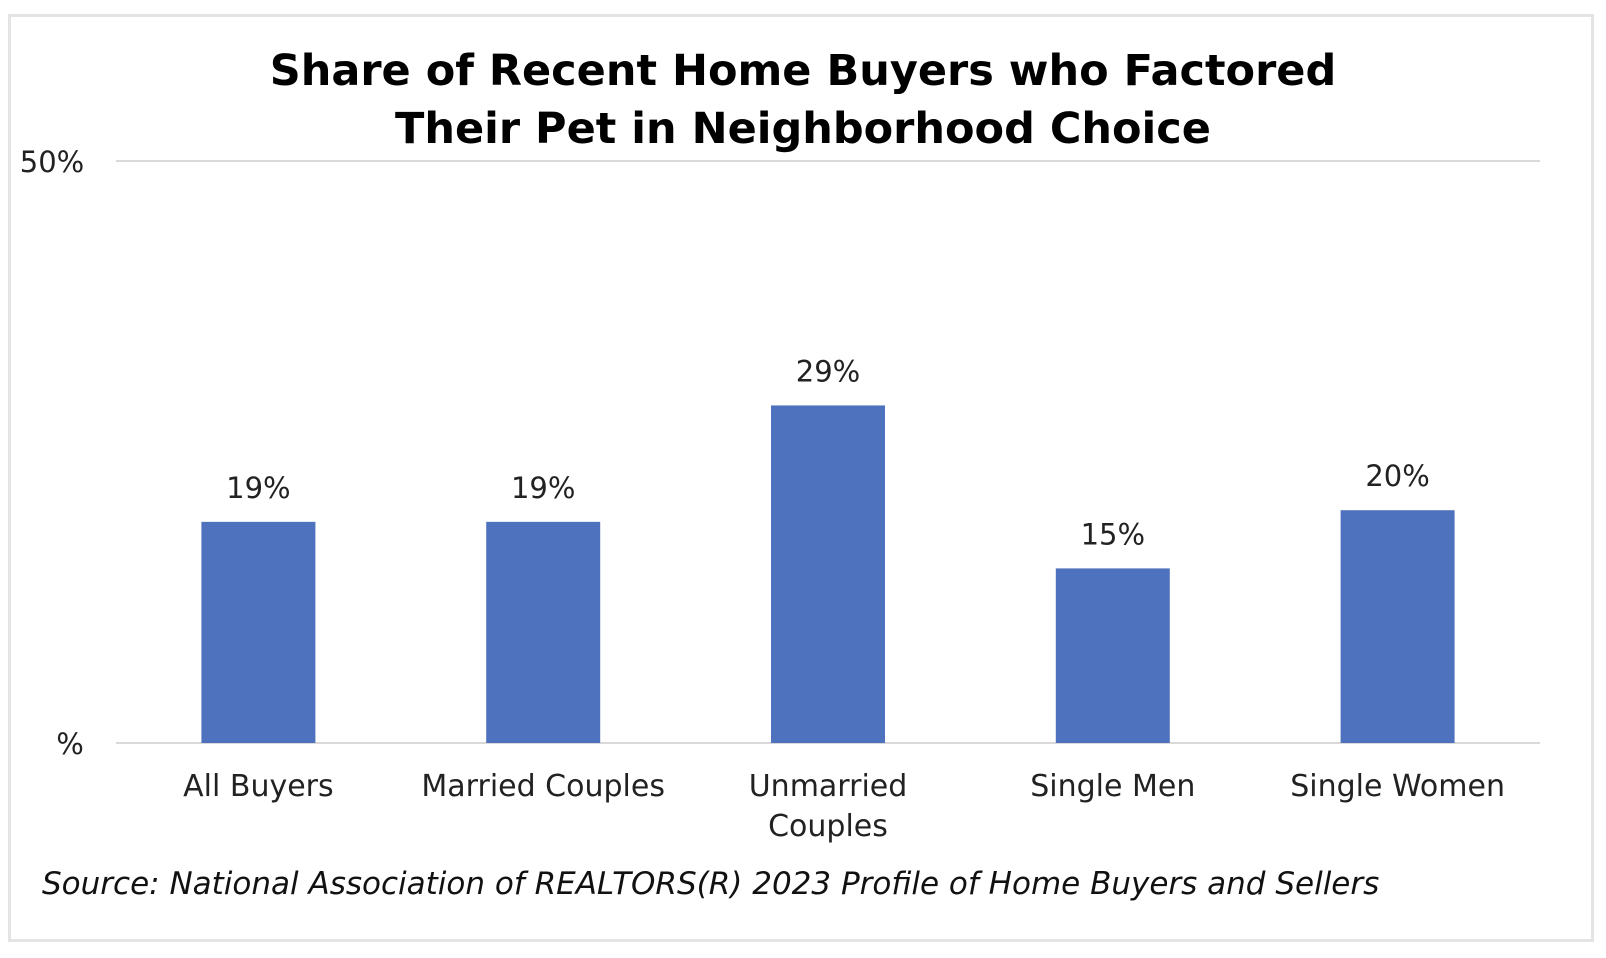 This screenshot has width=1606, height=958. I want to click on y-tick-label-top: 50%, so click(52, 162).